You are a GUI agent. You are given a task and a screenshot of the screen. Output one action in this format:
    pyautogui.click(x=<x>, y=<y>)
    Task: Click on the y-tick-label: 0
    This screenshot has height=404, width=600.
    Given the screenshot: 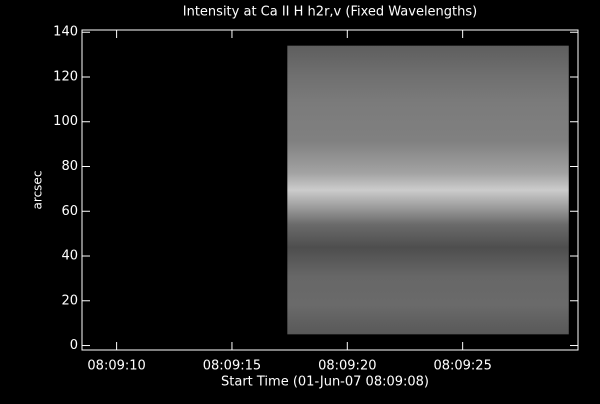 What is the action you would take?
    pyautogui.click(x=74, y=345)
    